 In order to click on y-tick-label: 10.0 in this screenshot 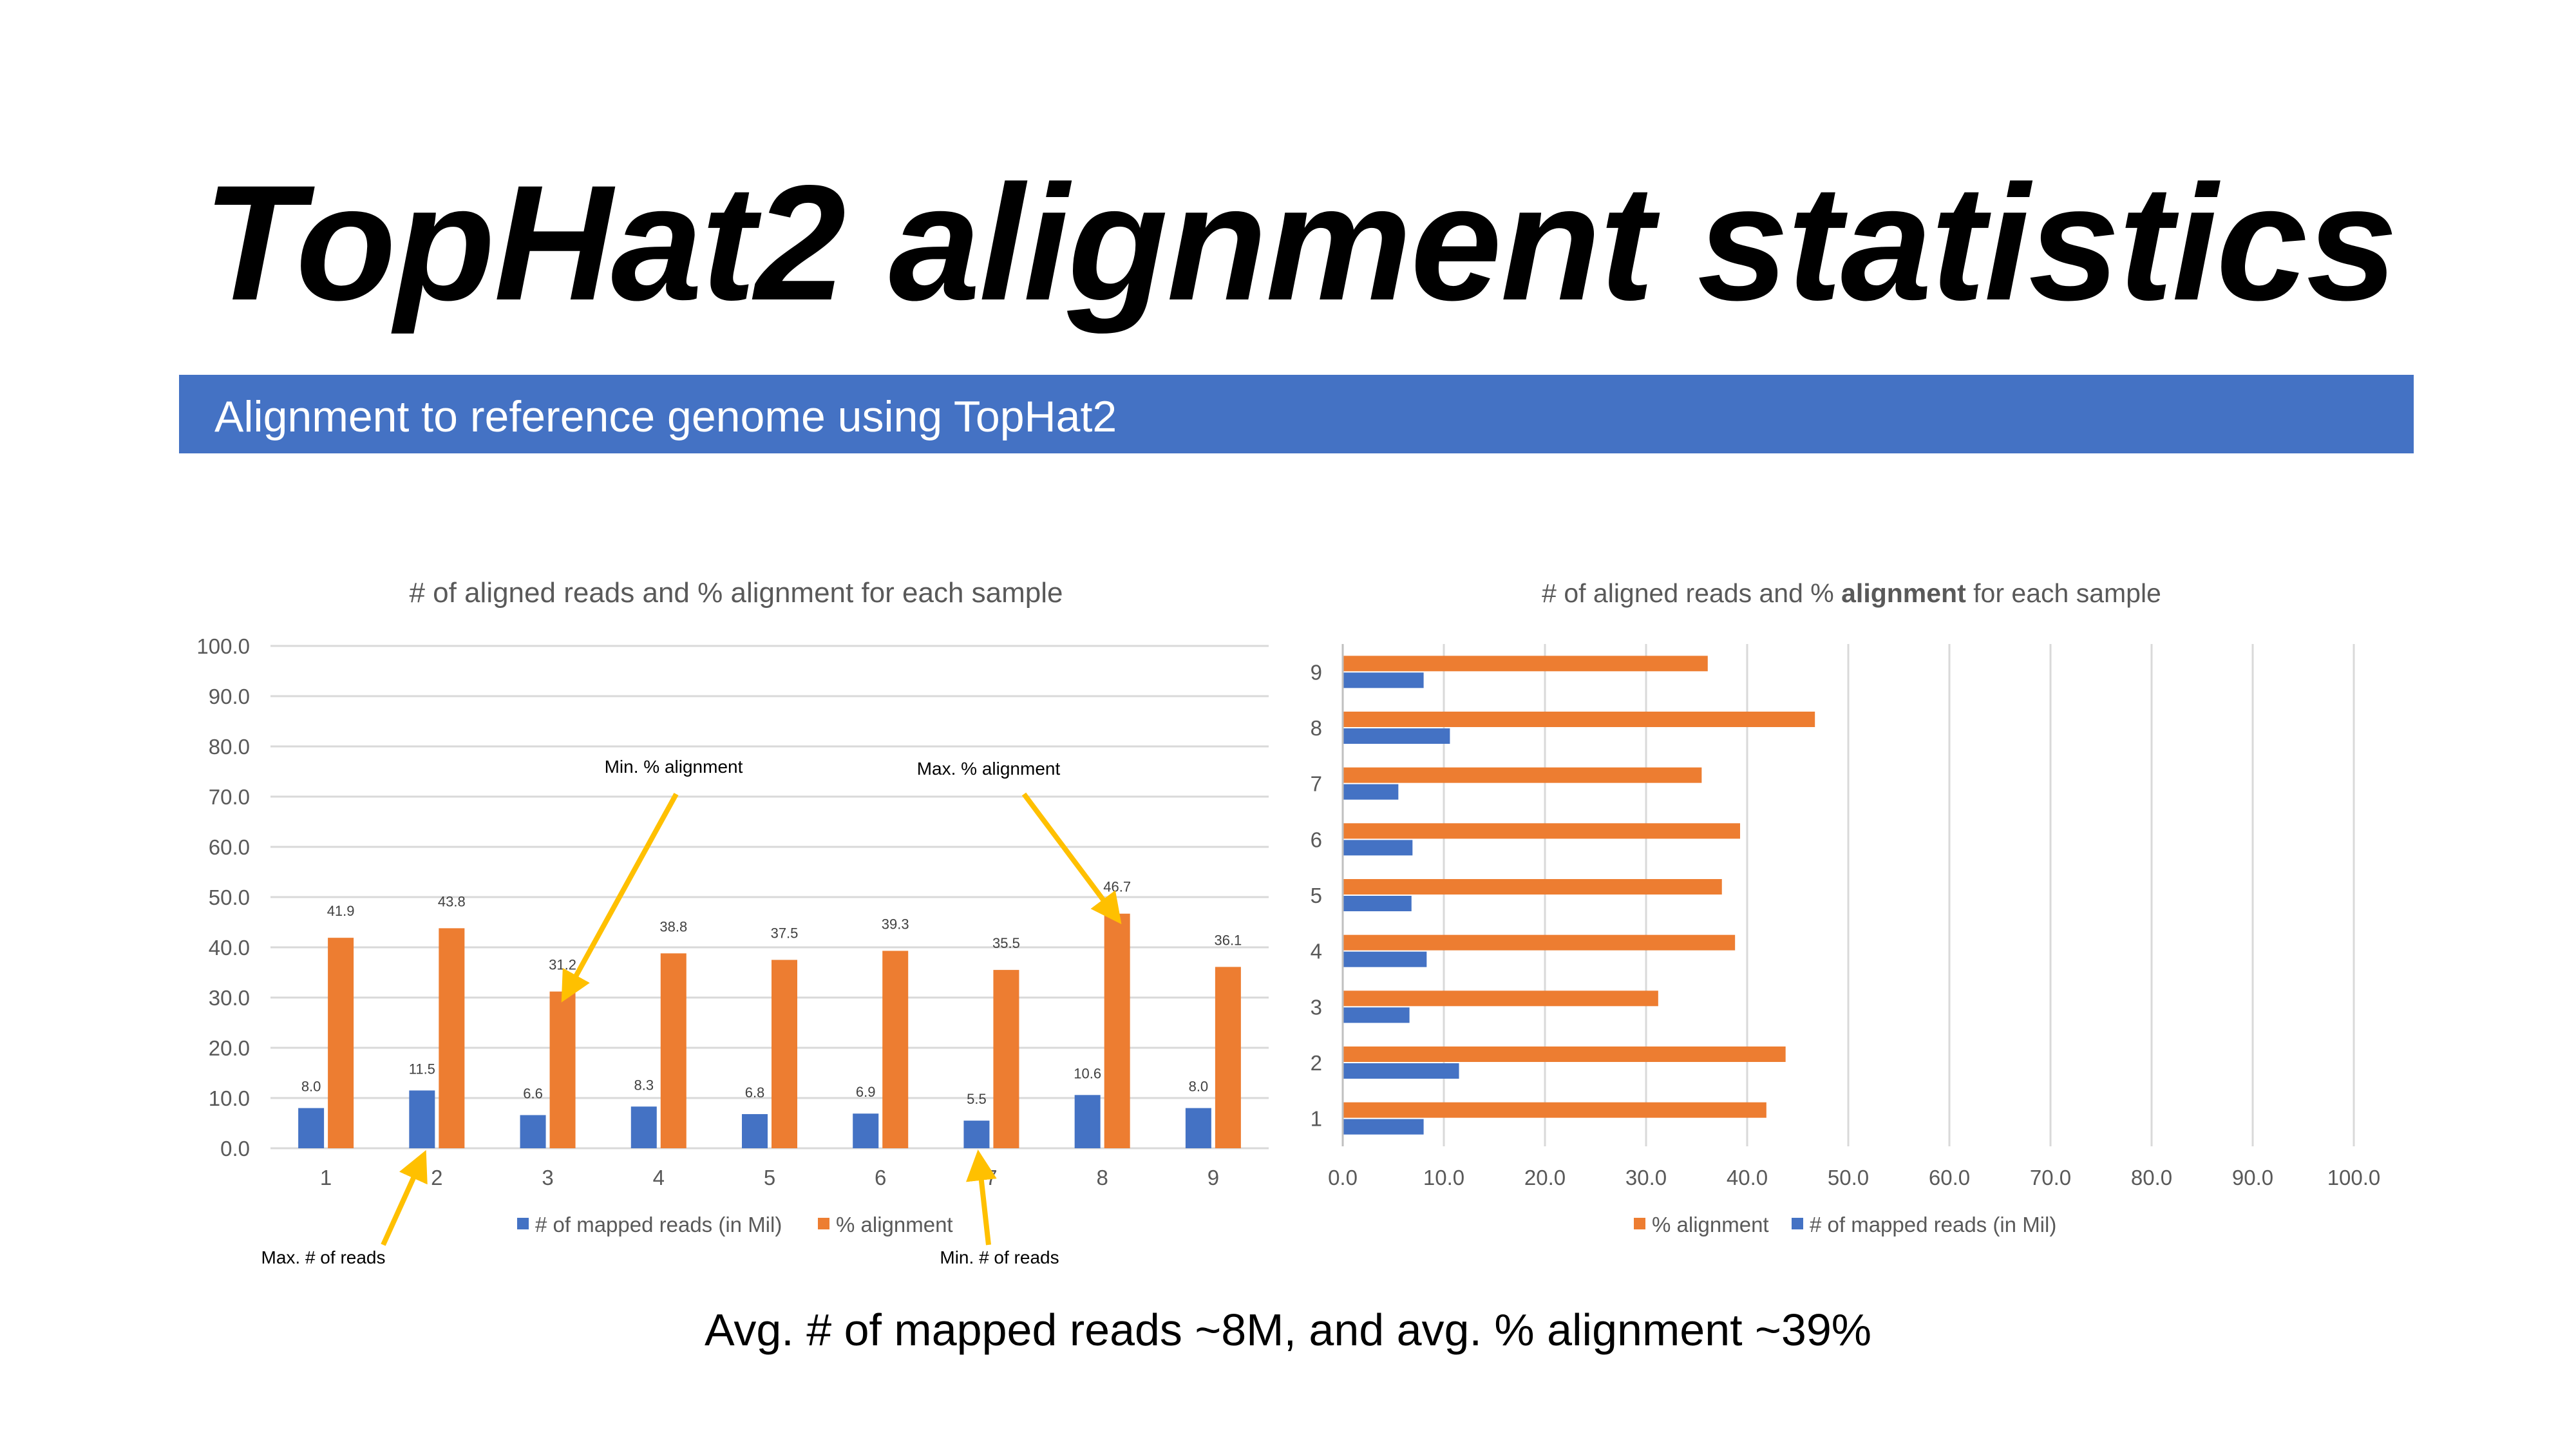, I will do `click(230, 1098)`.